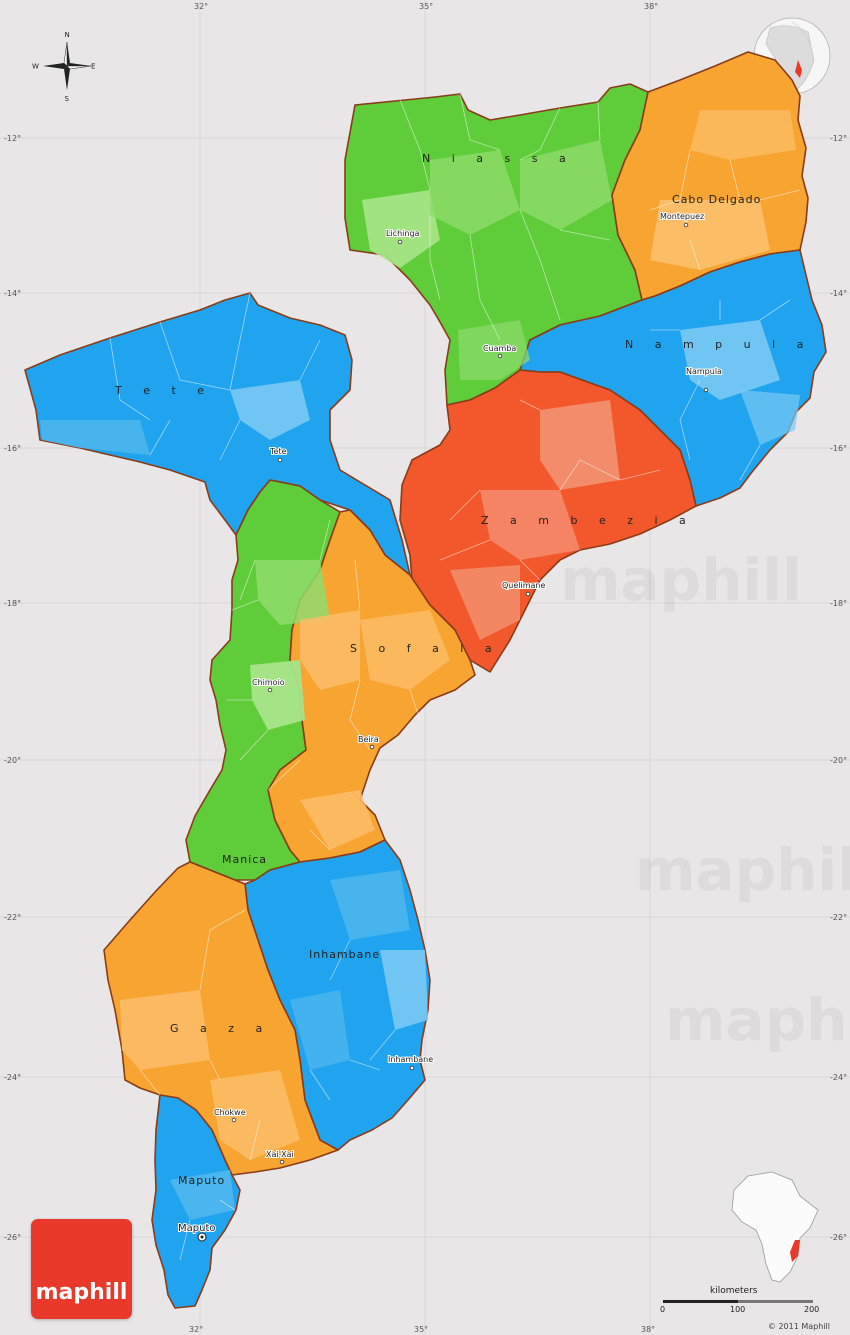 Image resolution: width=850 pixels, height=1335 pixels. I want to click on province-label-maputo: Maputo, so click(201, 1180).